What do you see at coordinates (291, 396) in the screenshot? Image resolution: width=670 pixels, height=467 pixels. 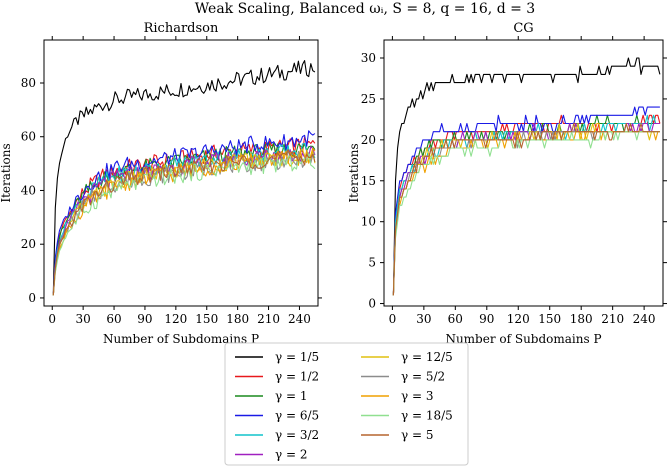 I see `legend-entry: γ = 1` at bounding box center [291, 396].